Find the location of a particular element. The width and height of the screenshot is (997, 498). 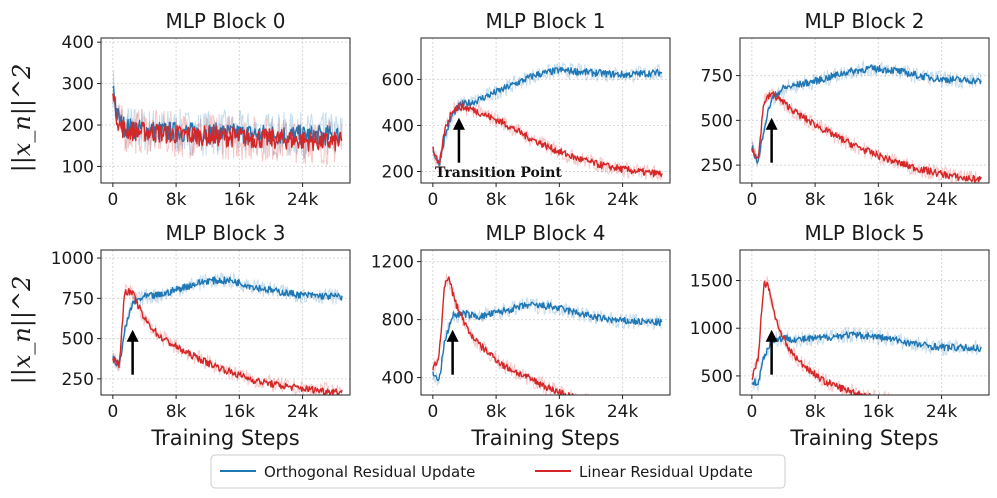

subplot-2: 0 8k 16k 24k 250 500 750 MLP Block 2 is located at coordinates (845, 109).